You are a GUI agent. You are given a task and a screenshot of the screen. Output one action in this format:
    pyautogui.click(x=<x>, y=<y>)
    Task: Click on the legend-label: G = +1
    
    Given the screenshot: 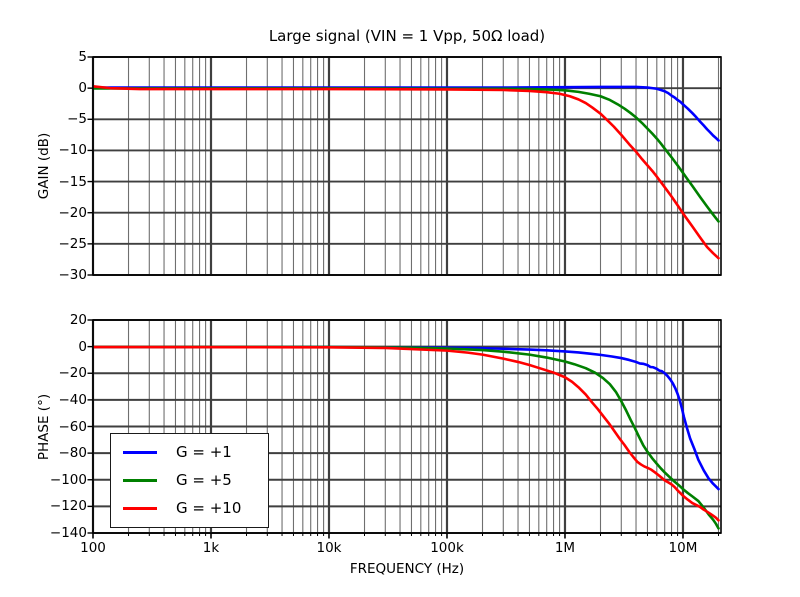 What is the action you would take?
    pyautogui.click(x=204, y=452)
    